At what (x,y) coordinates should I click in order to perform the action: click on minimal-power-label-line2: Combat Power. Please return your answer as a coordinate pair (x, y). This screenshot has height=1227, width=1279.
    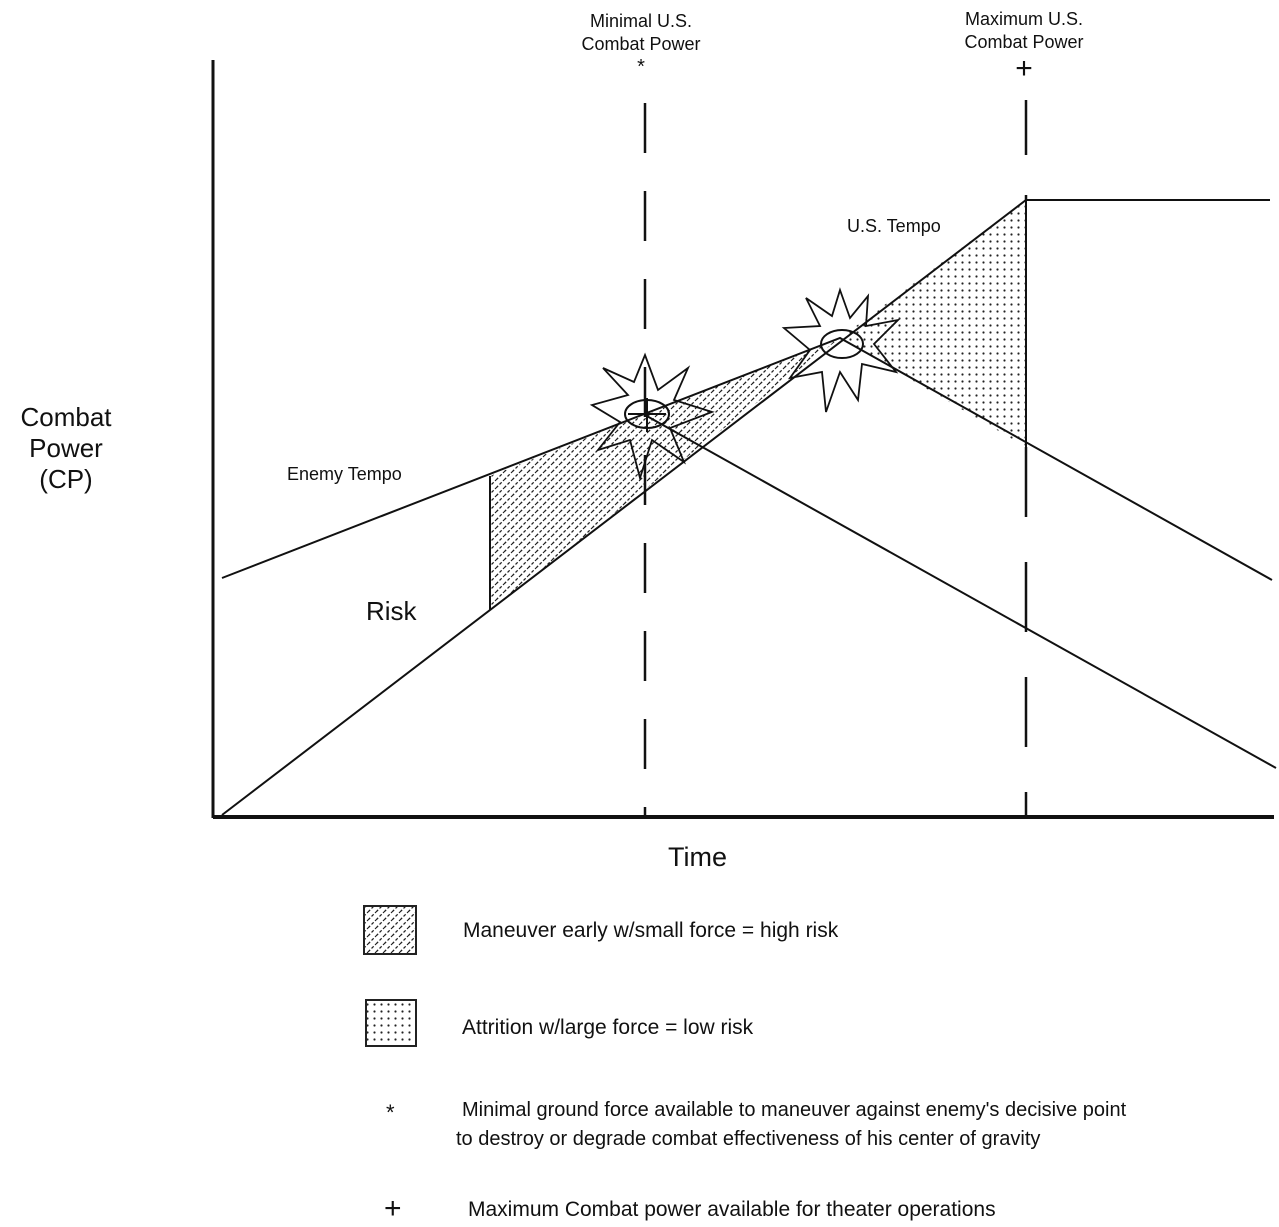
    Looking at the image, I should click on (641, 44).